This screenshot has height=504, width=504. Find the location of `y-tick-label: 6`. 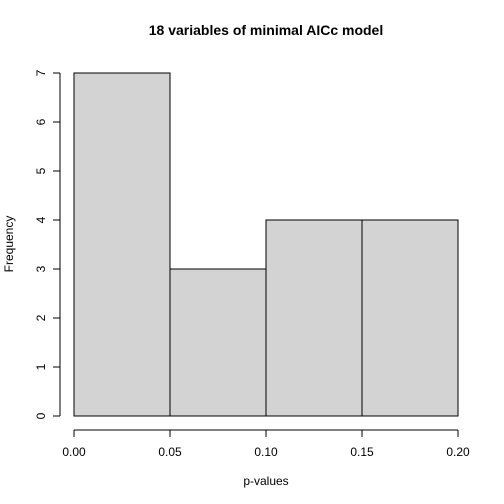

y-tick-label: 6 is located at coordinates (41, 121).